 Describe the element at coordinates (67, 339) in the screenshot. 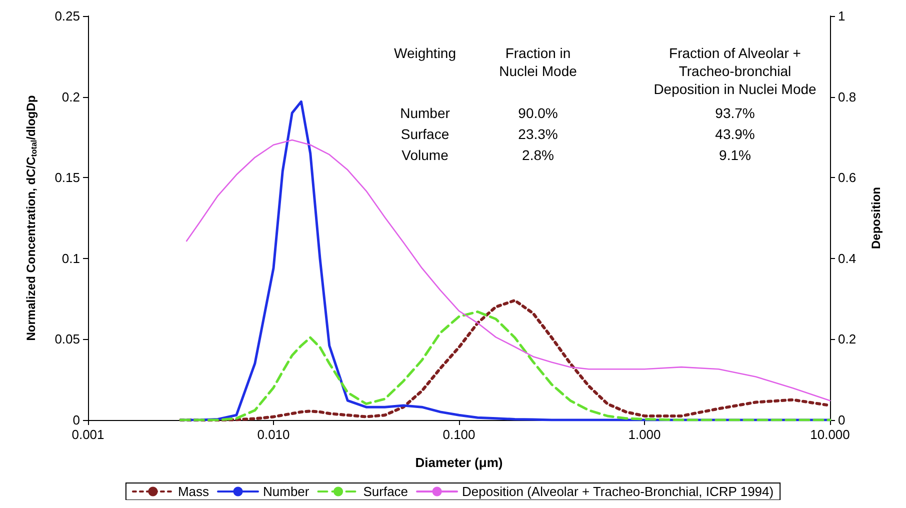

I see `y-tick-label: 0.05` at that location.